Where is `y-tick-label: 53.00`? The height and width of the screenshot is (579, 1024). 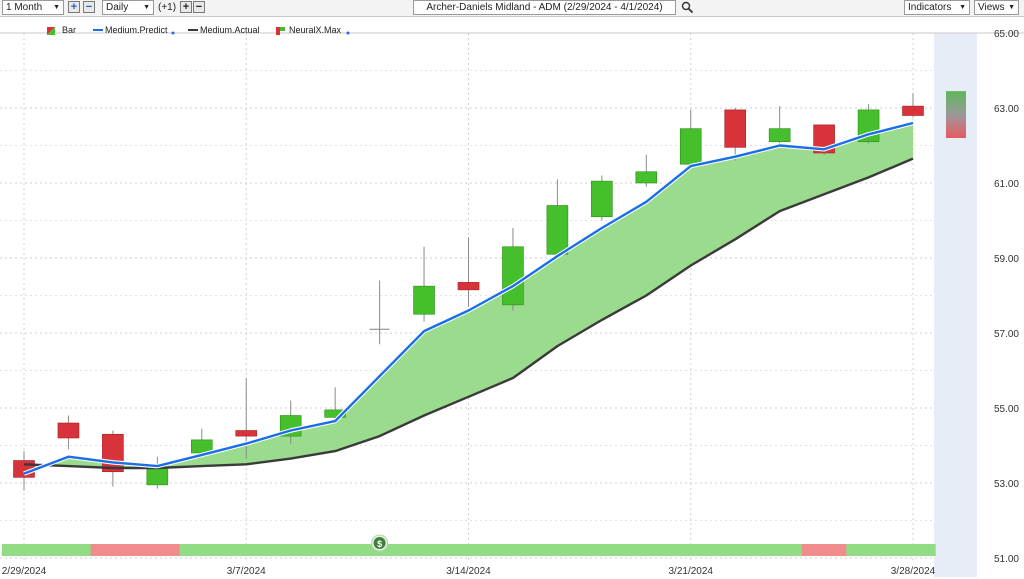
y-tick-label: 53.00 is located at coordinates (1006, 484).